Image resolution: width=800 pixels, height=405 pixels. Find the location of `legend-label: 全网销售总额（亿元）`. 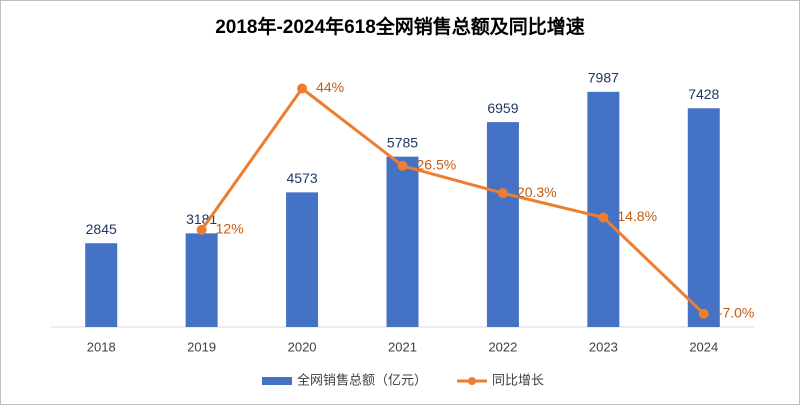

legend-label: 全网销售总额（亿元） is located at coordinates (362, 379).